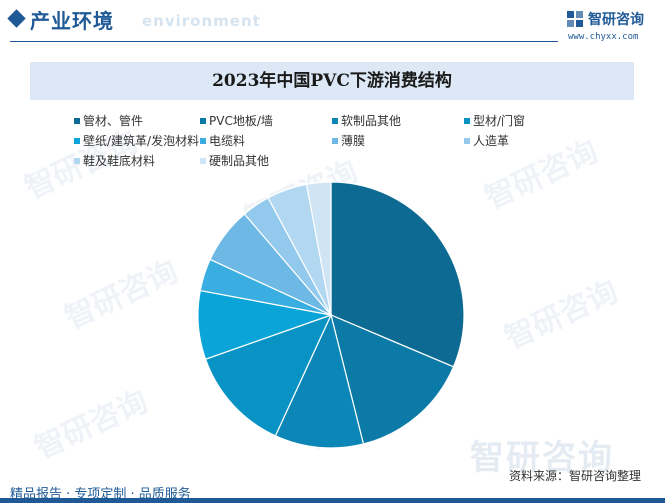  Describe the element at coordinates (239, 161) in the screenshot. I see `legend-label: 硬制品其他` at that location.